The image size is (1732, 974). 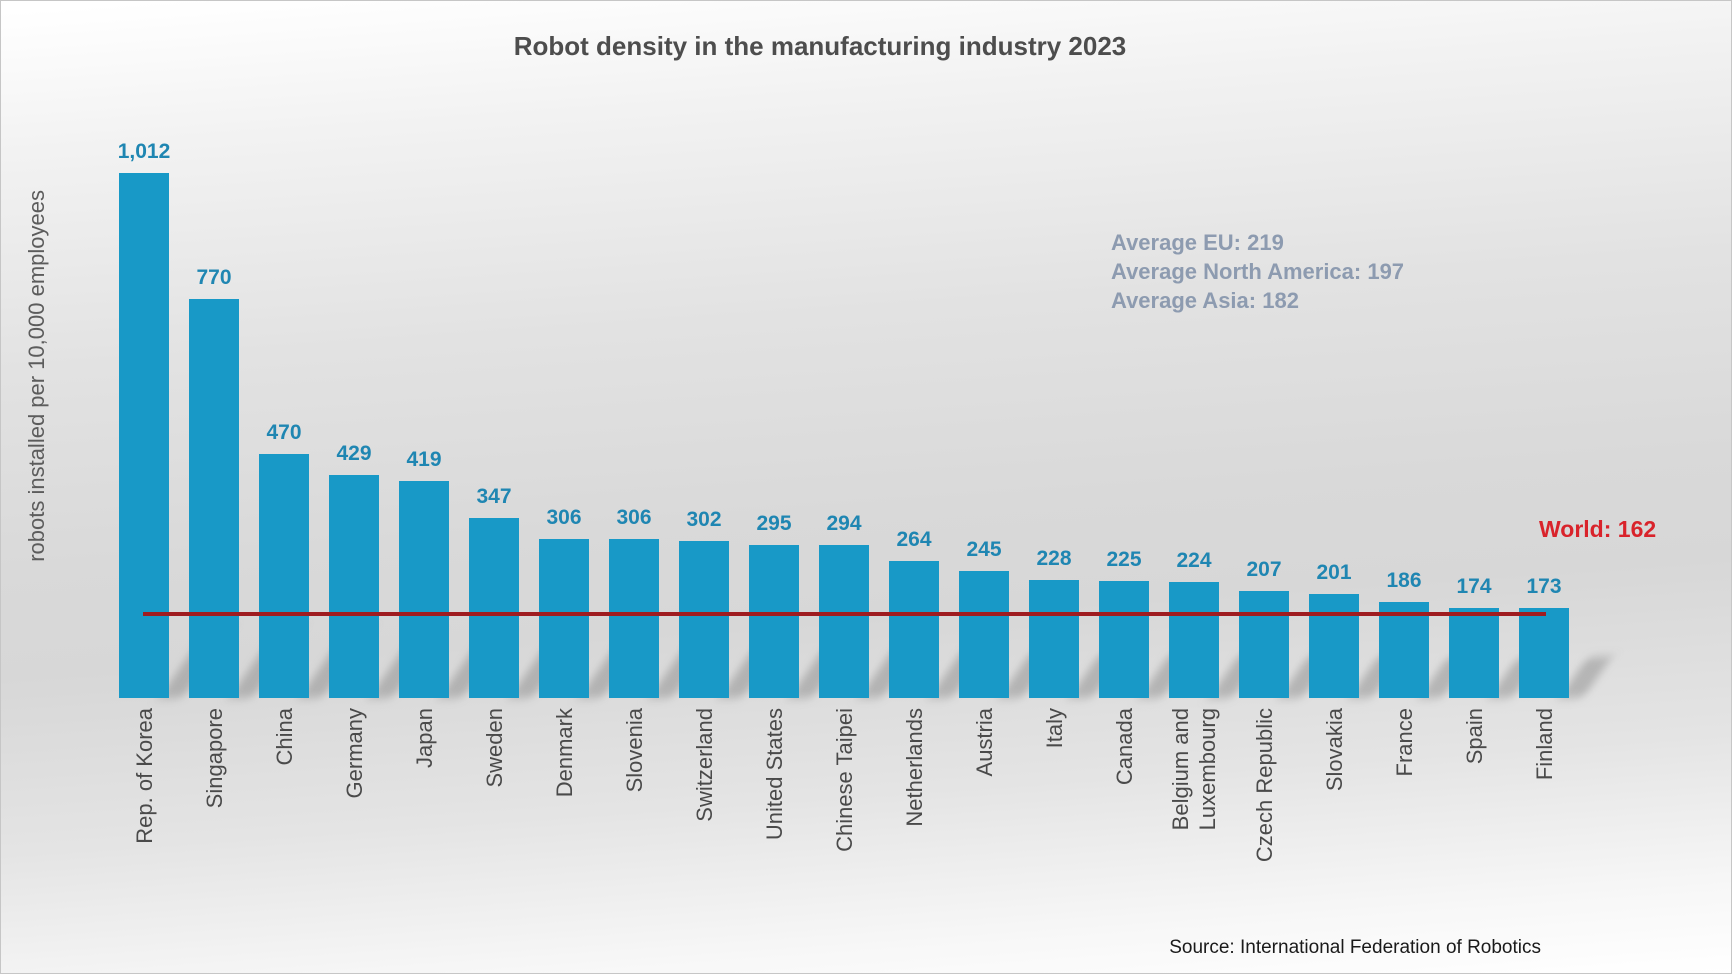 What do you see at coordinates (914, 767) in the screenshot?
I see `bar-category-label-text: Netherlands` at bounding box center [914, 767].